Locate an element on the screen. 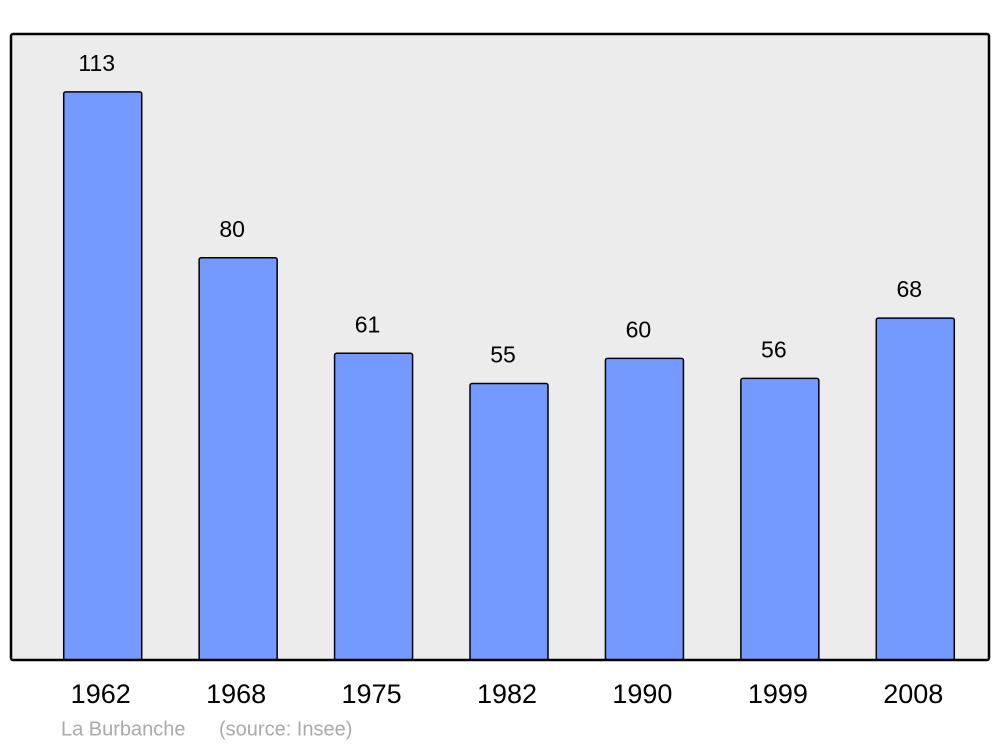 This screenshot has width=1000, height=747. x-tick-label: 1975 is located at coordinates (372, 694).